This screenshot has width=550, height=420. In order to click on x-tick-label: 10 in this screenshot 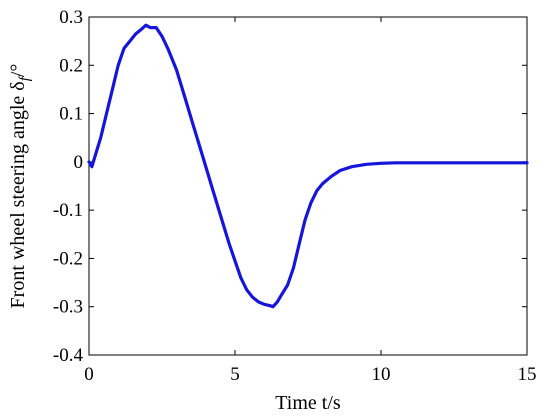, I will do `click(381, 374)`.